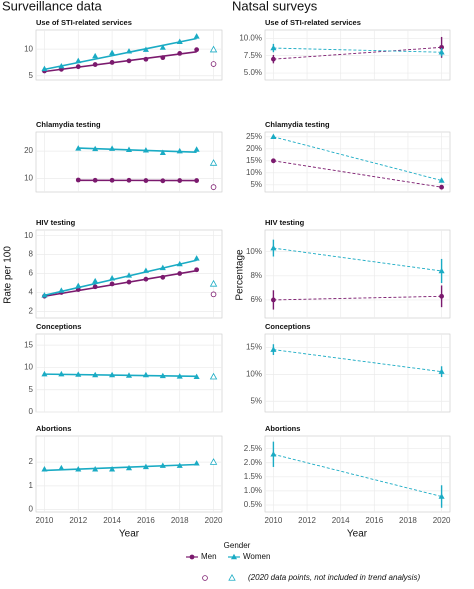  What do you see at coordinates (250, 37) in the screenshot?
I see `y-tick-label: 10.0%` at bounding box center [250, 37].